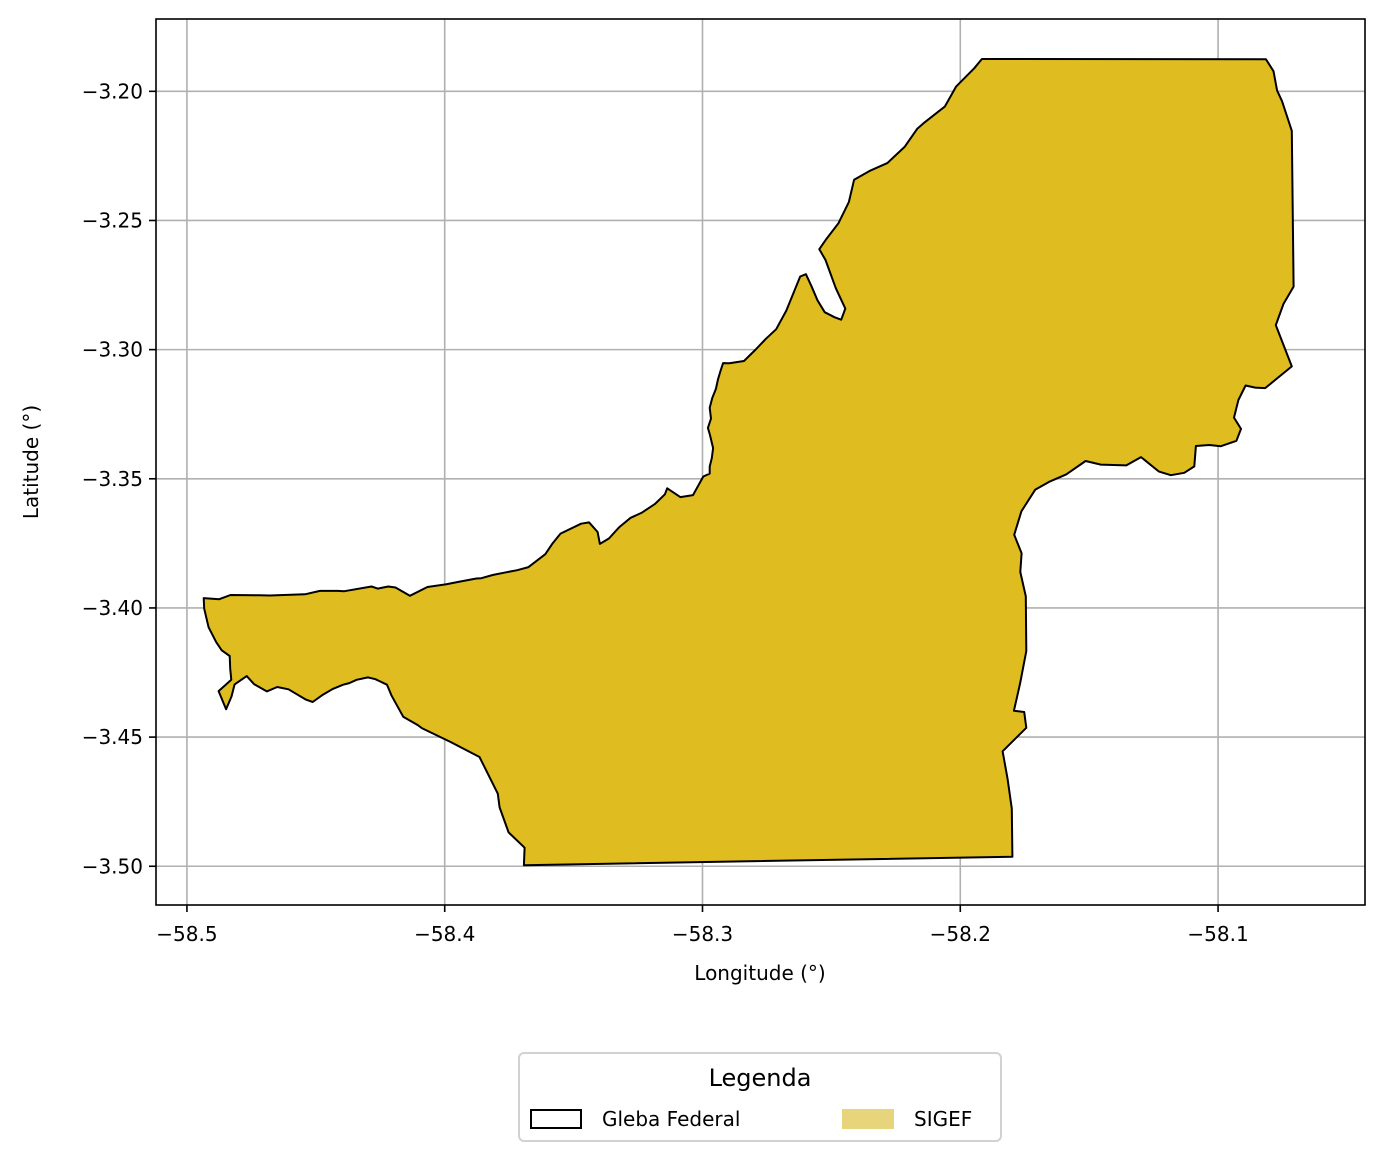  Describe the element at coordinates (556, 1119) in the screenshot. I see `legend-swatch-outline` at that location.